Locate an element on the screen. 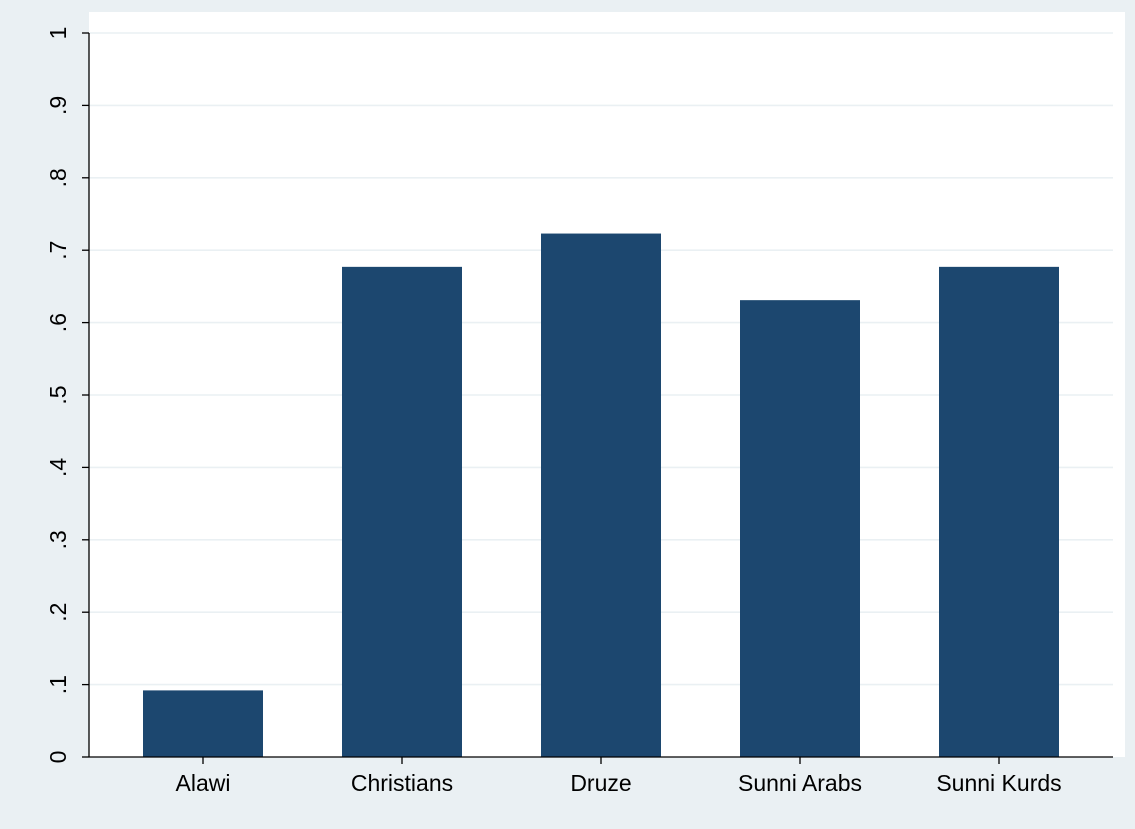  x-tick-label: Sunni Arabs is located at coordinates (800, 783).